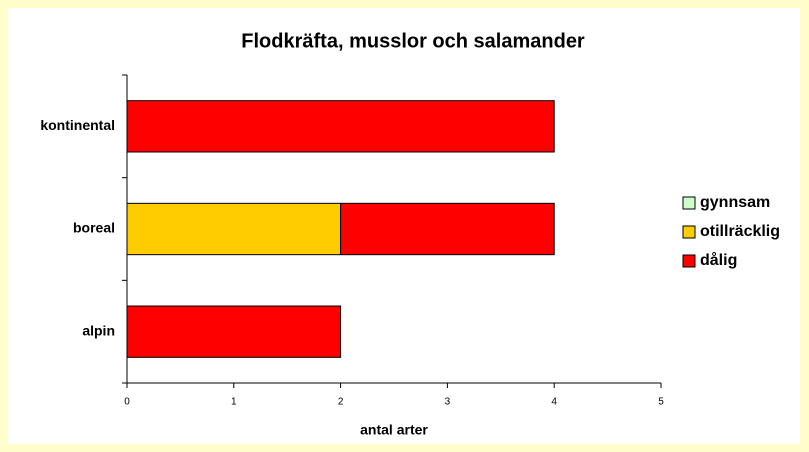 The height and width of the screenshot is (452, 809). What do you see at coordinates (77, 125) in the screenshot?
I see `y-tick-label: kontinental` at bounding box center [77, 125].